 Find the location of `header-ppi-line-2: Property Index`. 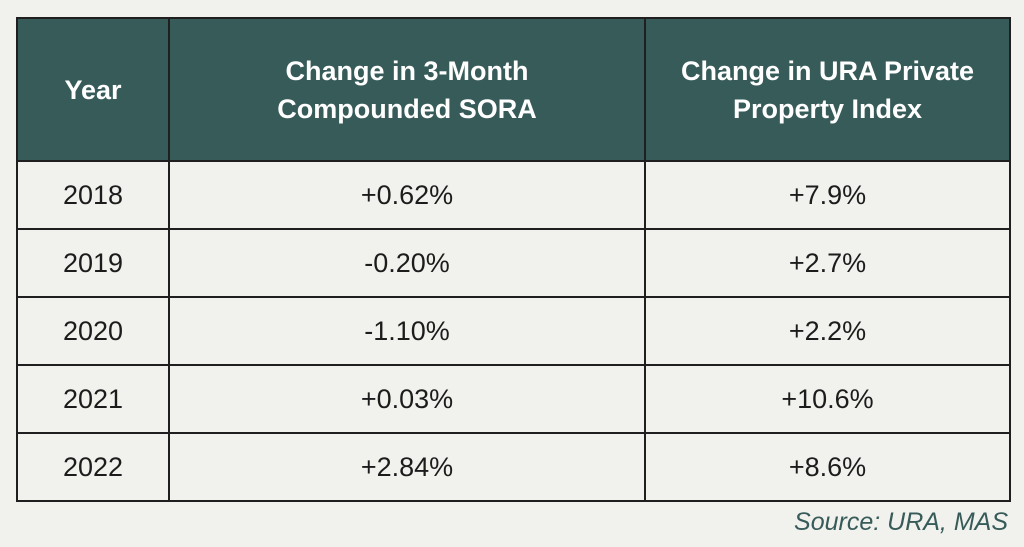

header-ppi-line-2: Property Index is located at coordinates (827, 108).